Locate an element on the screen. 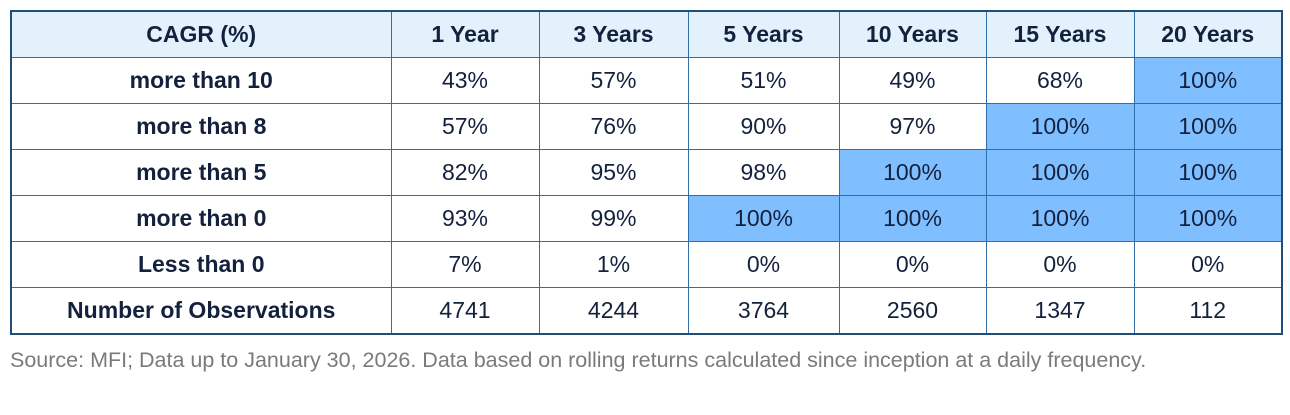 Image resolution: width=1290 pixels, height=415 pixels. cell: 49% is located at coordinates (912, 80).